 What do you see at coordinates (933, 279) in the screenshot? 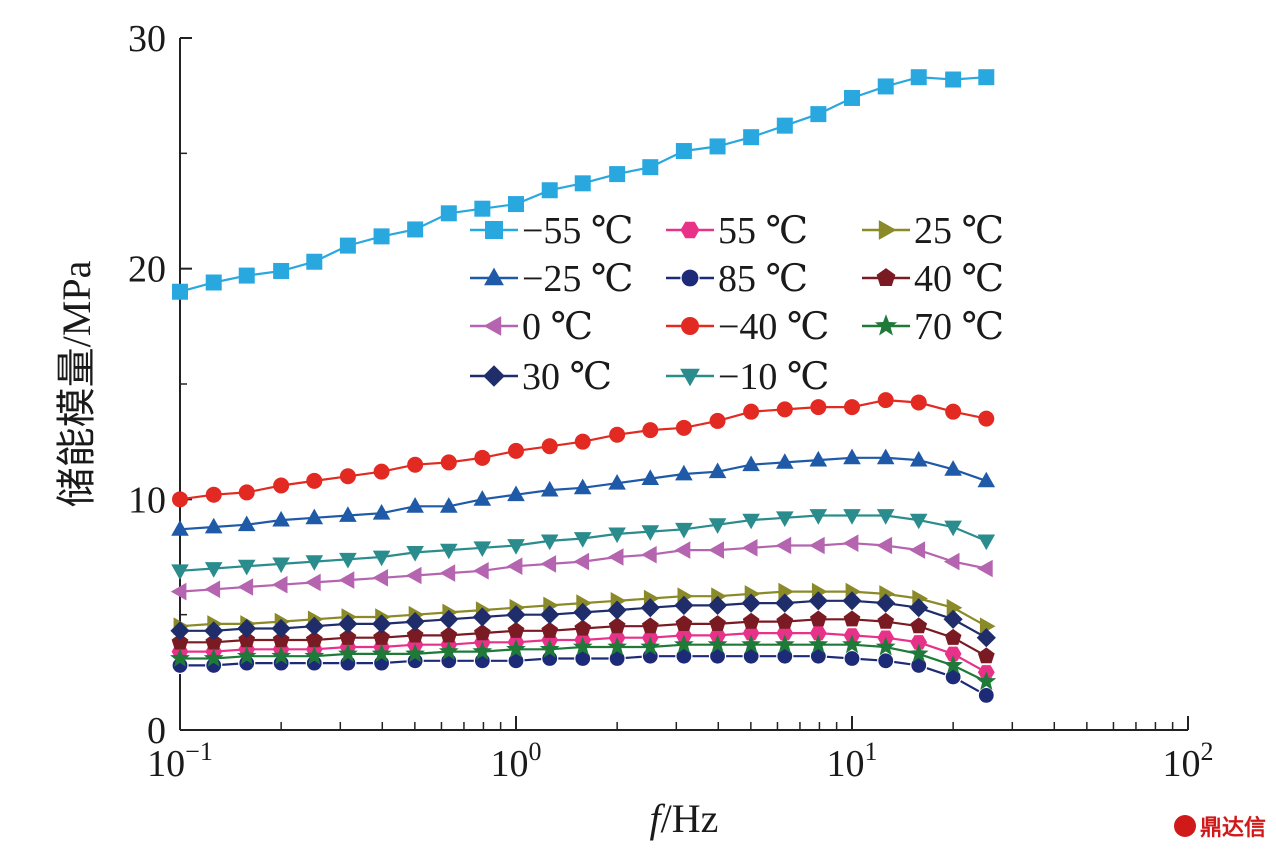
I see `legend-item: 40 ℃` at bounding box center [933, 279].